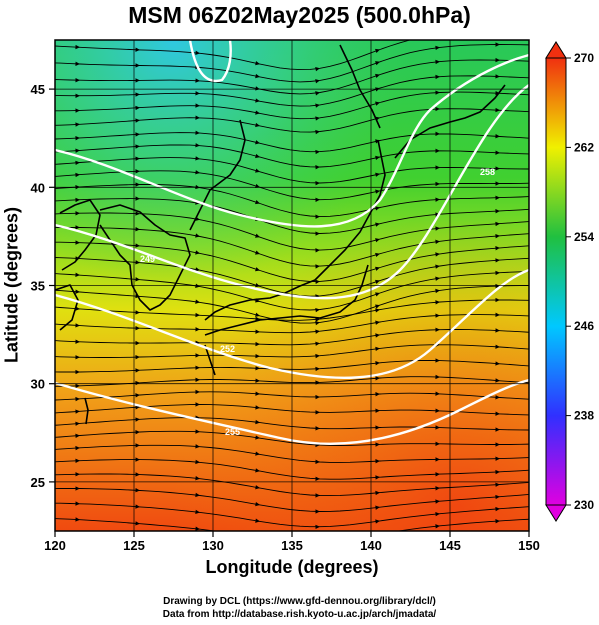 The image size is (599, 625). I want to click on x-tick-label: 120, so click(55, 545).